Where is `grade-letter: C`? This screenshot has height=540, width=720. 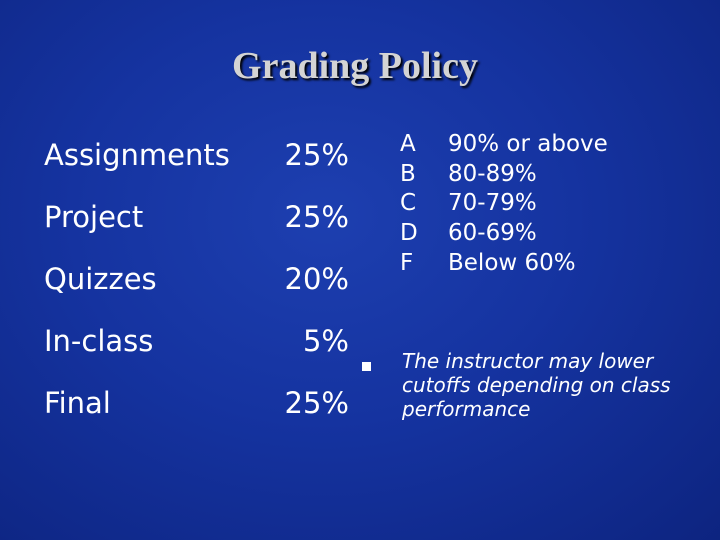 grade-letter: C is located at coordinates (408, 203).